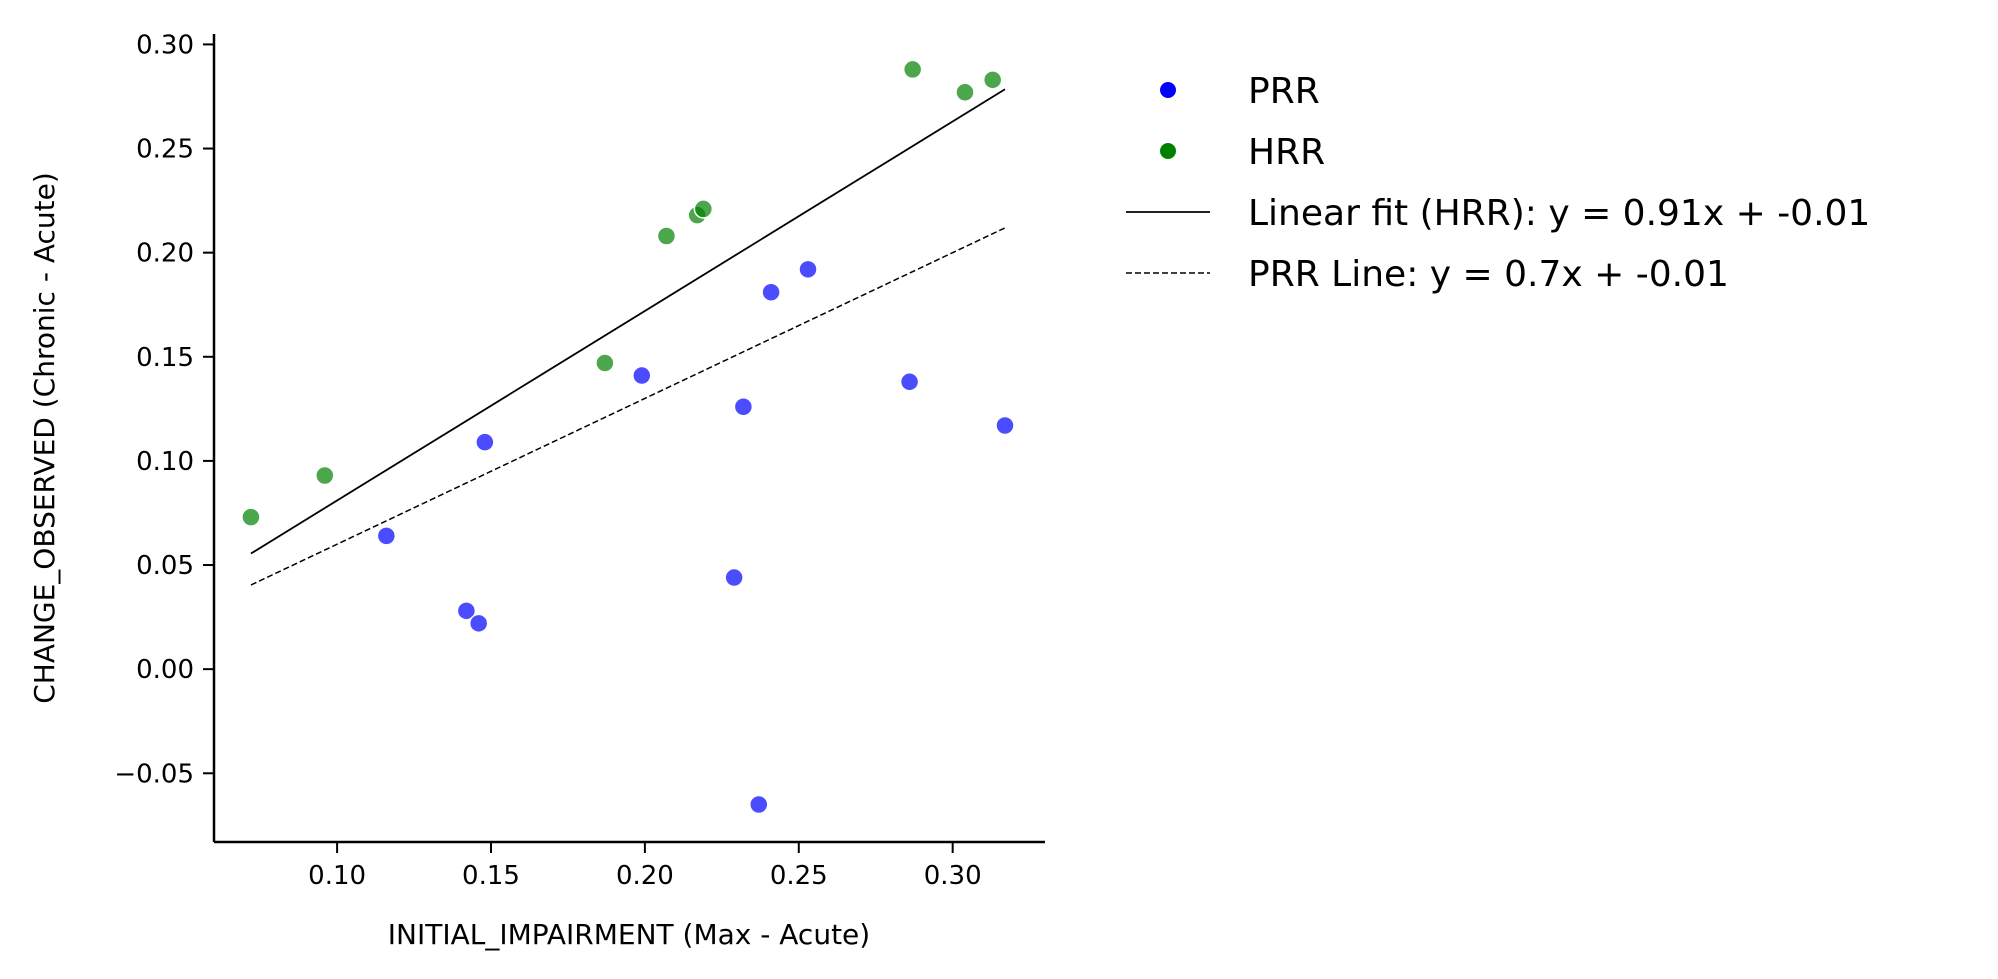 This screenshot has height=979, width=1998. Describe the element at coordinates (165, 150) in the screenshot. I see `y-tick-label: 0.25` at that location.